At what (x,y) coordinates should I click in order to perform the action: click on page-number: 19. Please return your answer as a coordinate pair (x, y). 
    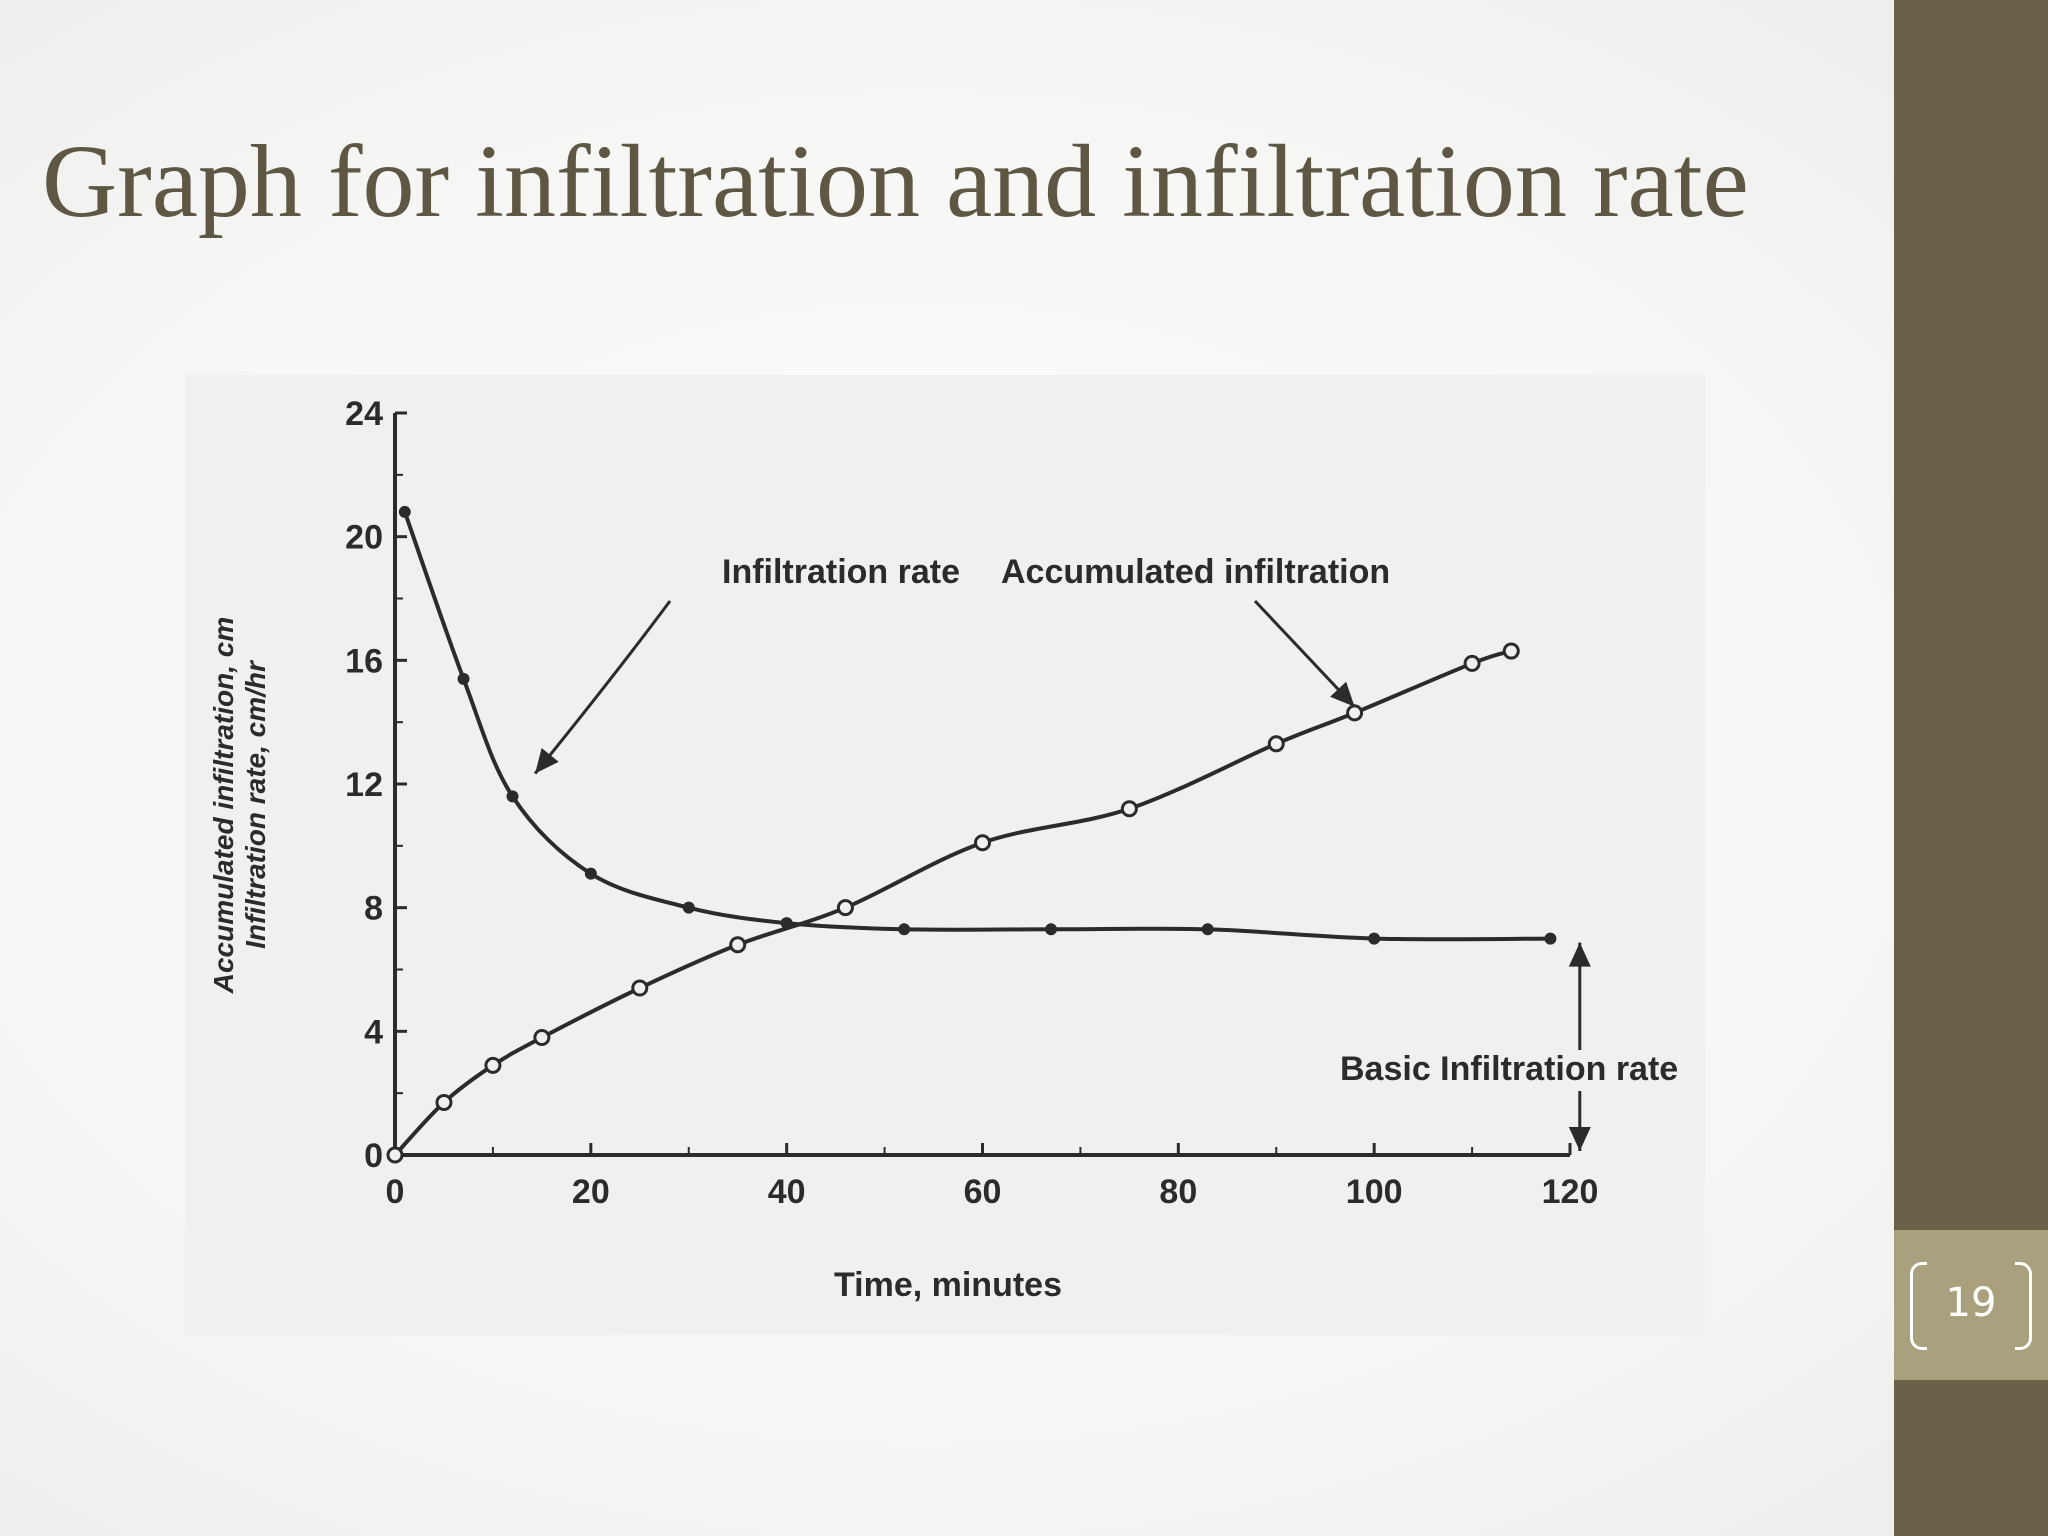
    Looking at the image, I should click on (1971, 1303).